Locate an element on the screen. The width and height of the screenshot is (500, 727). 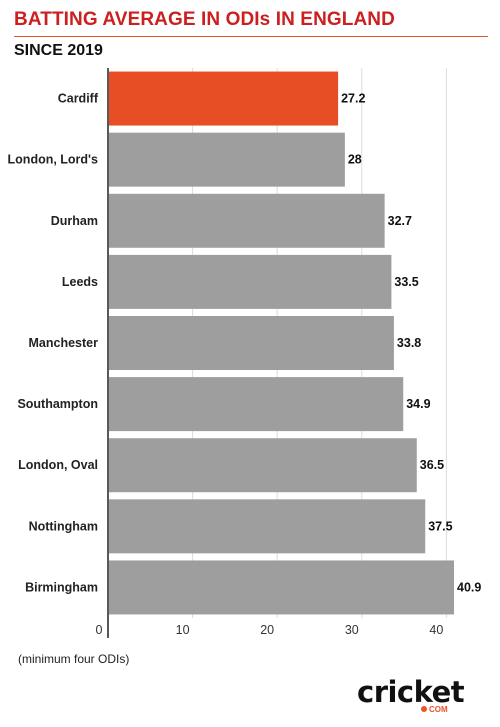
value-label: 36.5 is located at coordinates (432, 465).